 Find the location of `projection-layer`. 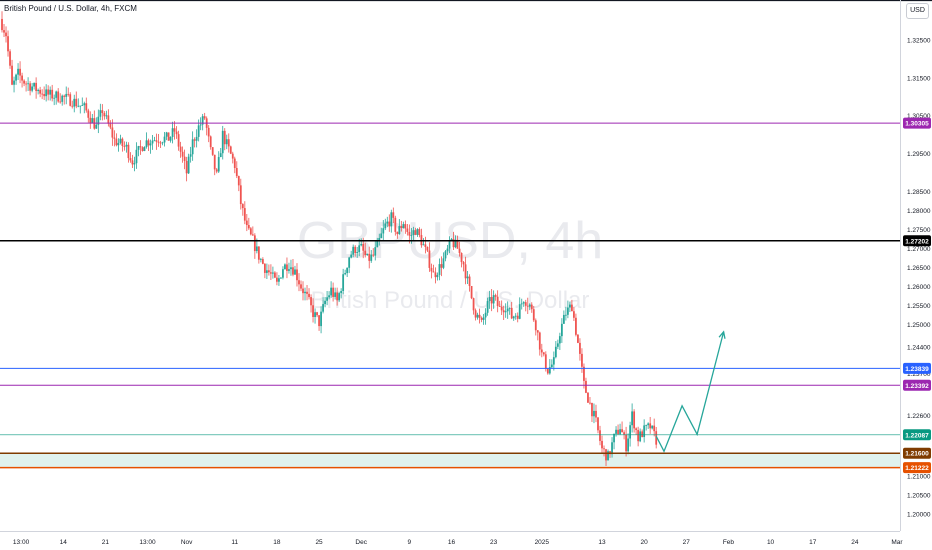

projection-layer is located at coordinates (690, 391).